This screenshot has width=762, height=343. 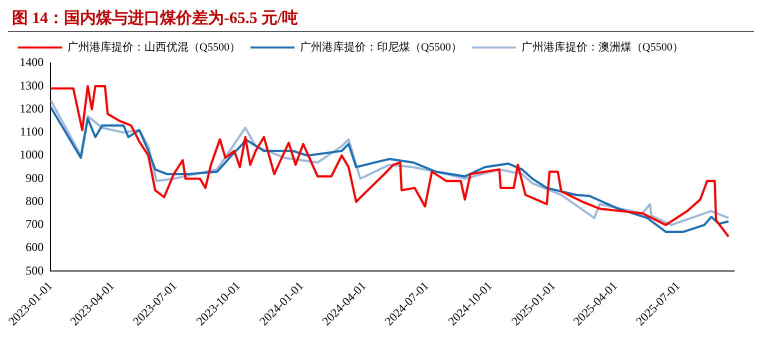 I want to click on legend-label: 广州港库提价：澳洲煤（Q5500）, so click(x=602, y=47).